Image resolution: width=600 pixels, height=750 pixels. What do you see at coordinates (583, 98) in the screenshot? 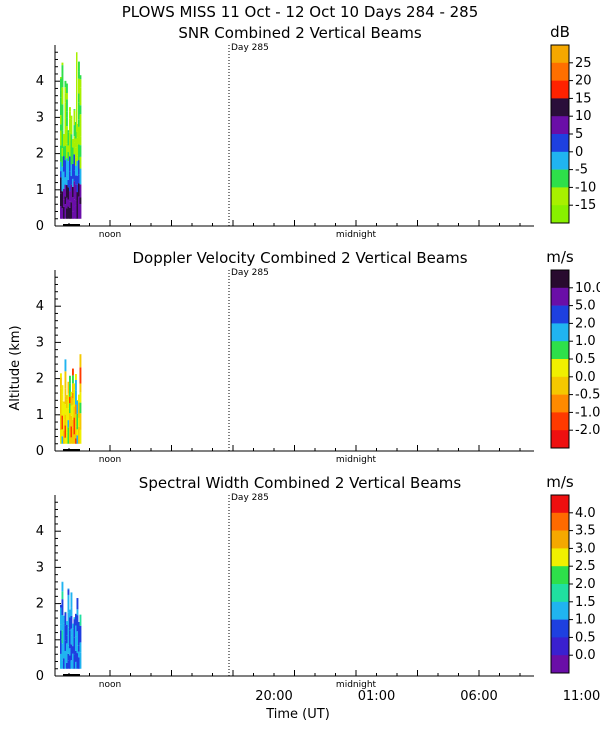
I see `colorbar-label: 15` at bounding box center [583, 98].